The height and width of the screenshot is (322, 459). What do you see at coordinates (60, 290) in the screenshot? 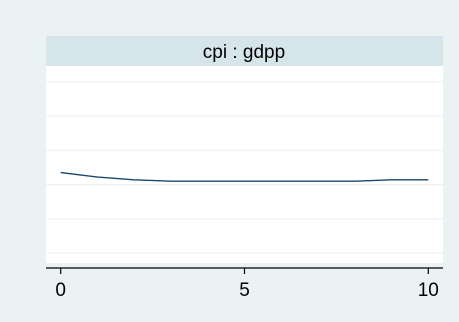
I see `x-tick-label: 0` at bounding box center [60, 290].